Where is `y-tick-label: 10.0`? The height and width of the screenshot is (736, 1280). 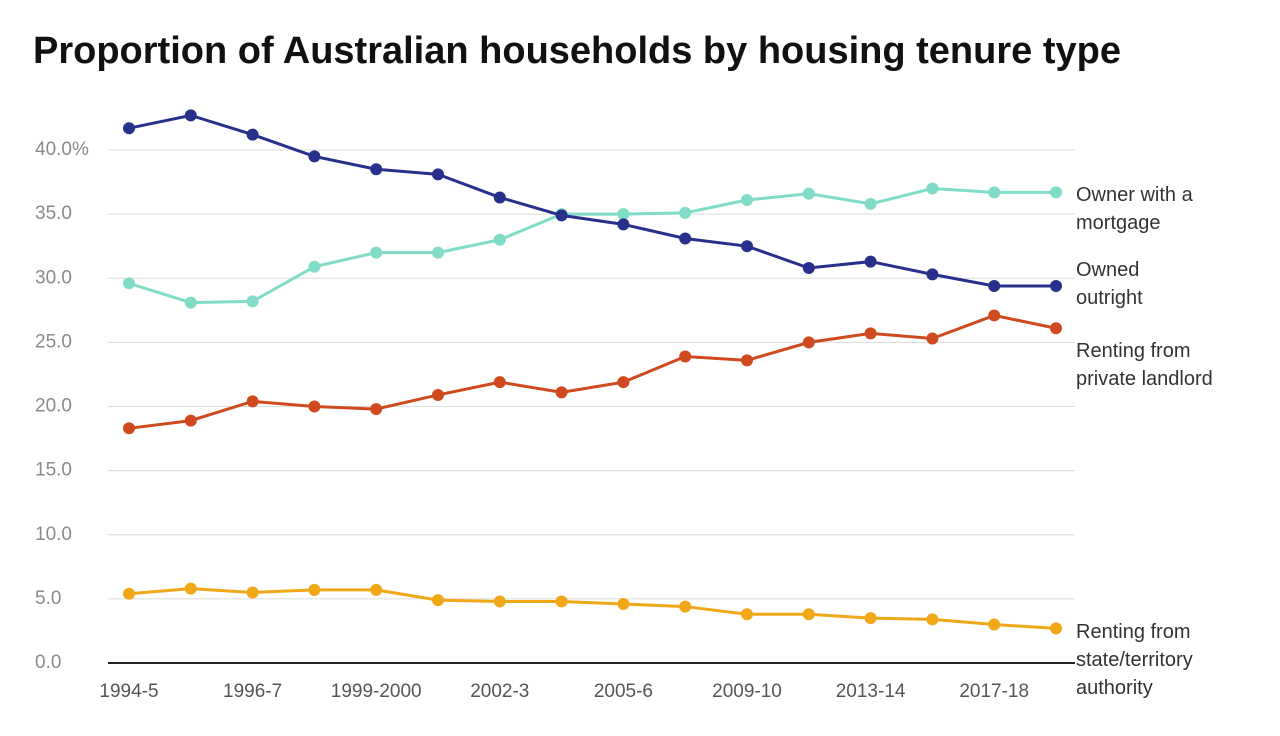
y-tick-label: 10.0 is located at coordinates (53, 534).